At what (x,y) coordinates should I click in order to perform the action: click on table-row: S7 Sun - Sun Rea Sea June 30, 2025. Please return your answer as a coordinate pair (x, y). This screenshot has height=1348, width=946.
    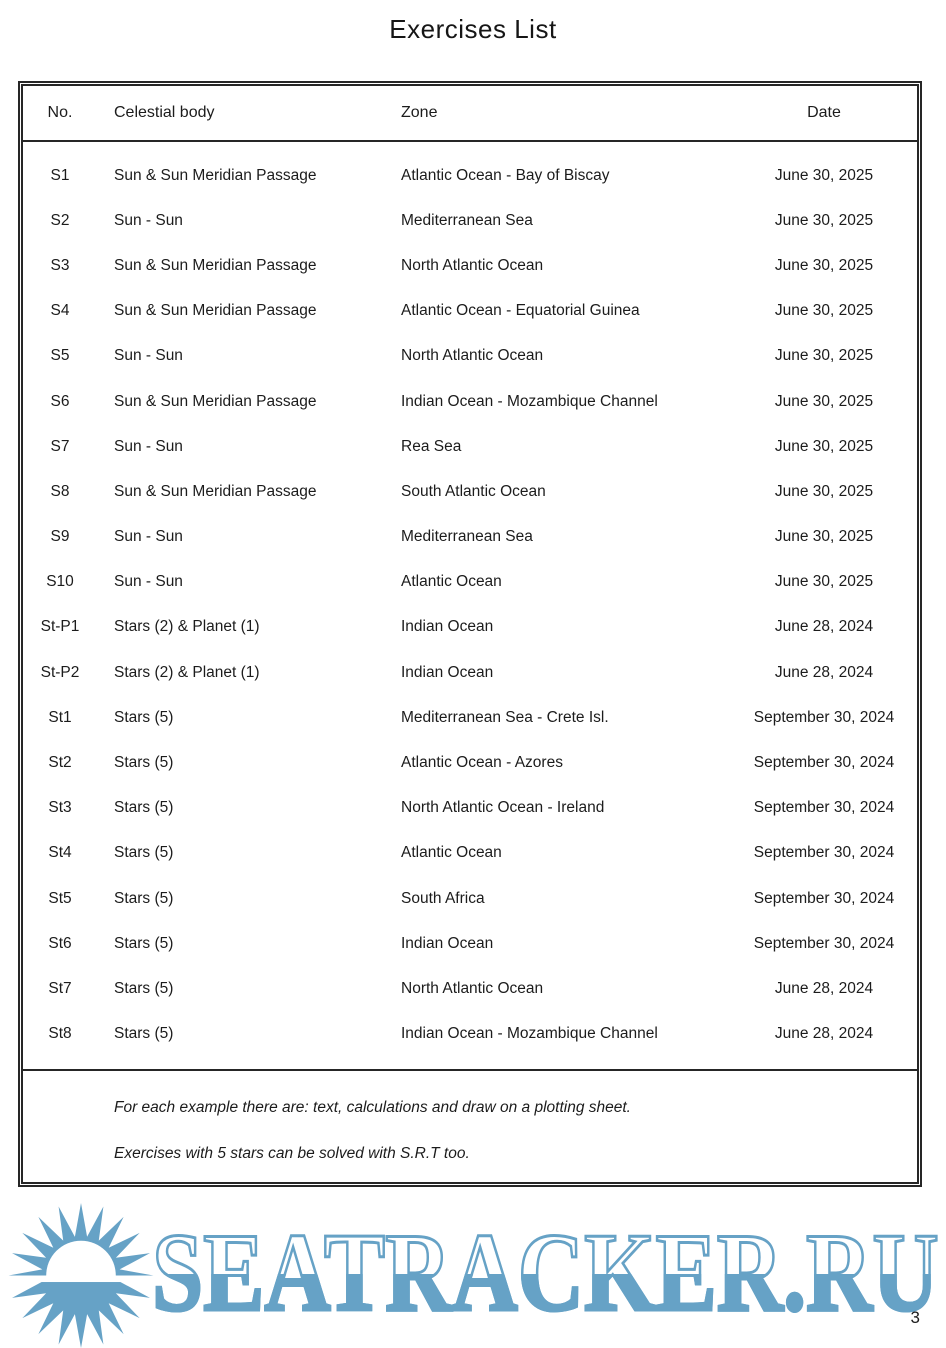
    Looking at the image, I should click on (470, 446).